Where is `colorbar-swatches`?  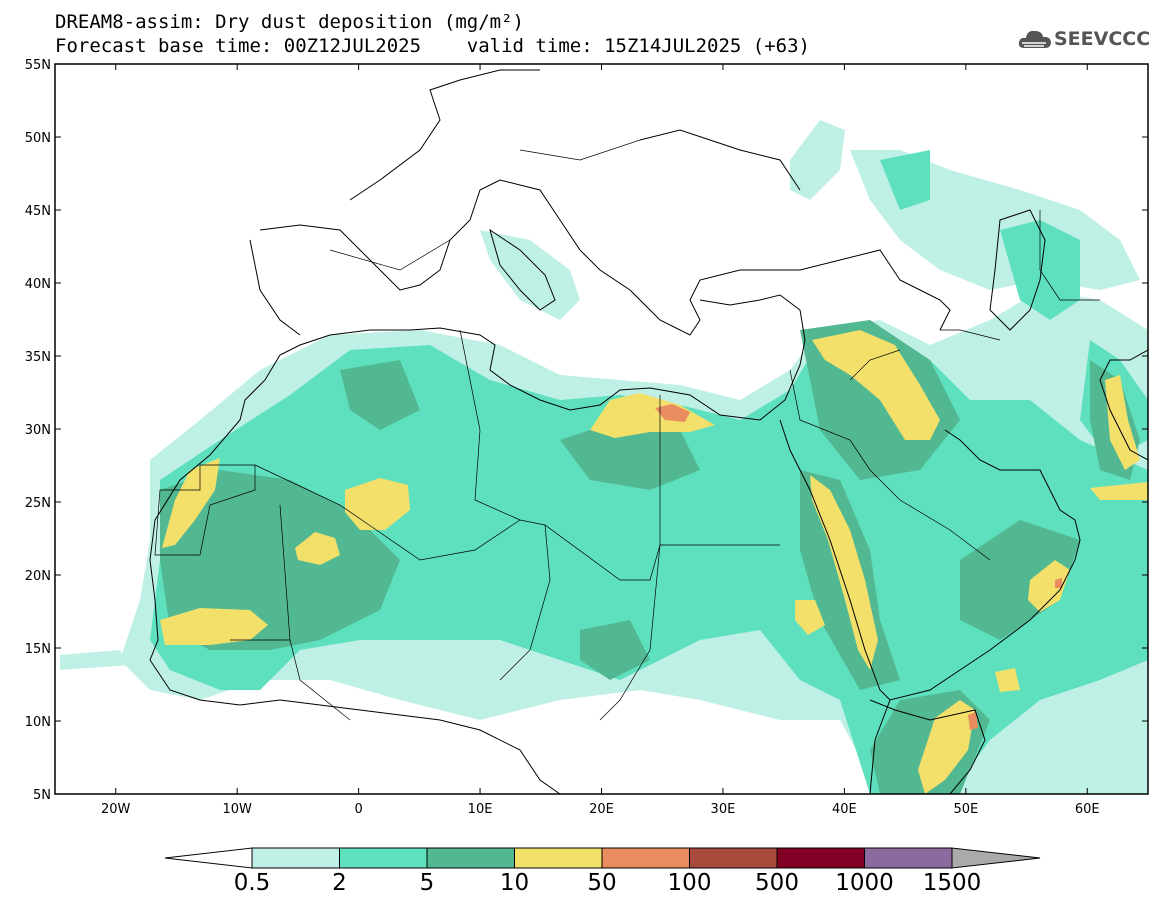 colorbar-swatches is located at coordinates (602, 858).